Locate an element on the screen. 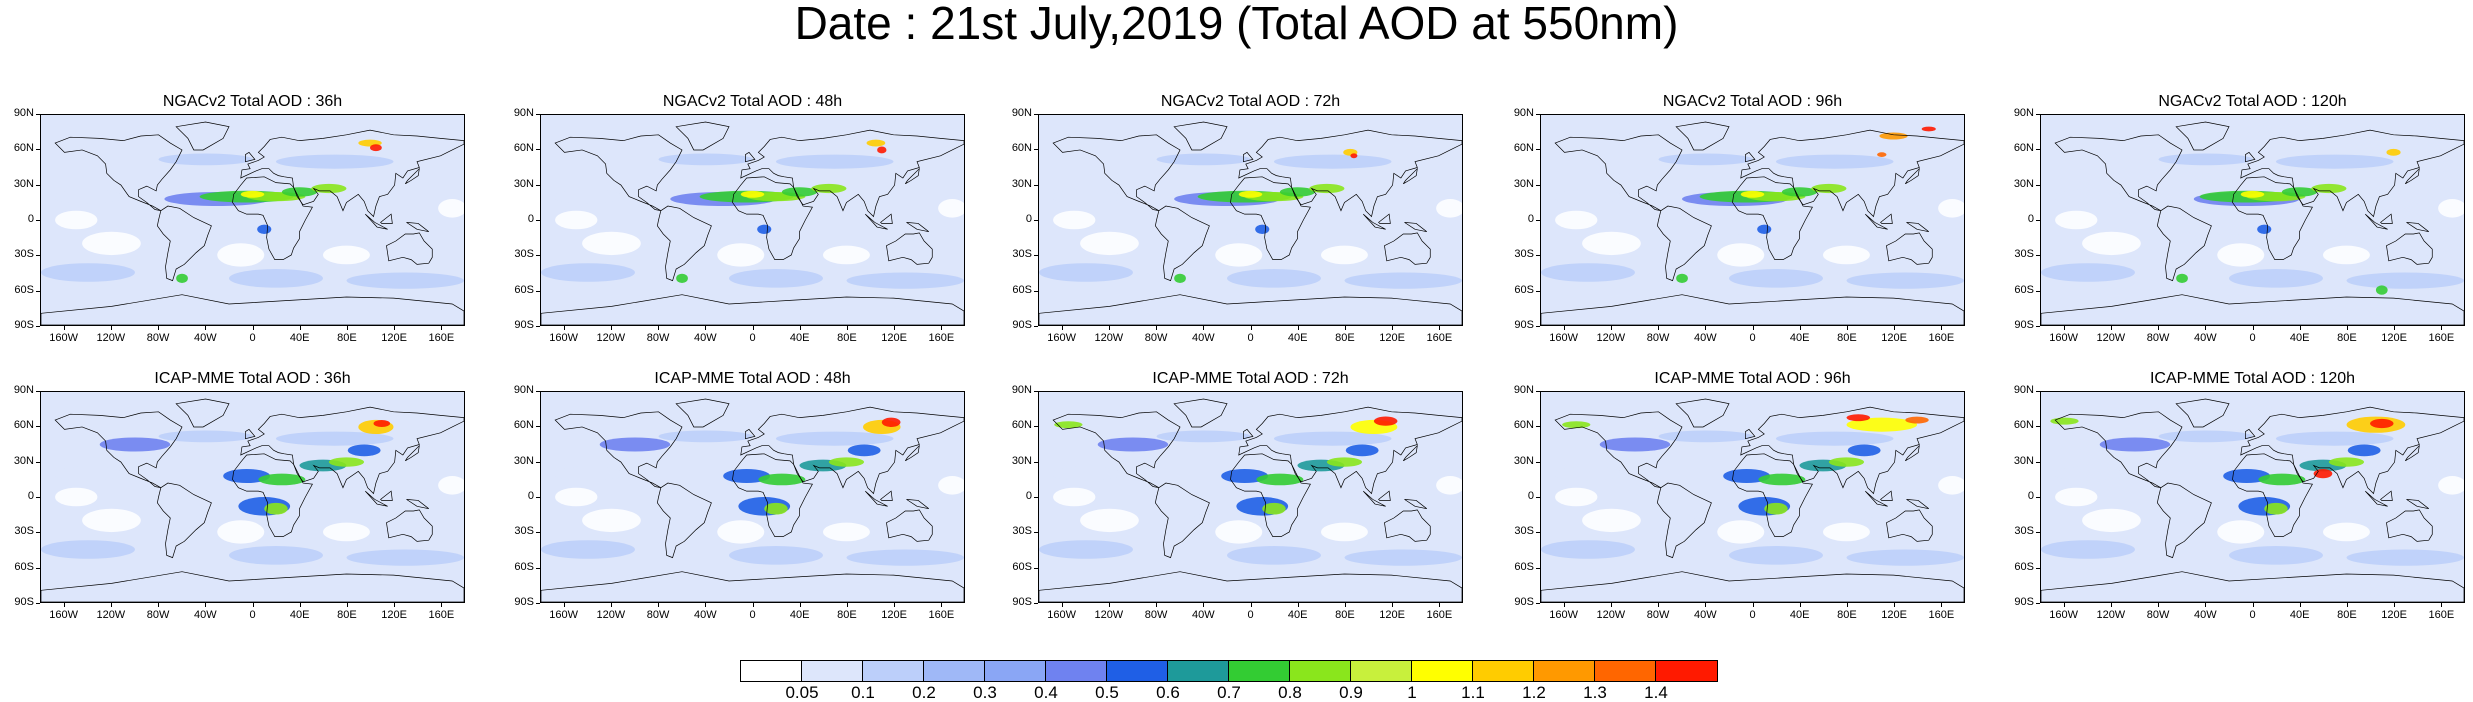 This screenshot has width=2473, height=702. colorbar-label: 0.3 is located at coordinates (985, 692).